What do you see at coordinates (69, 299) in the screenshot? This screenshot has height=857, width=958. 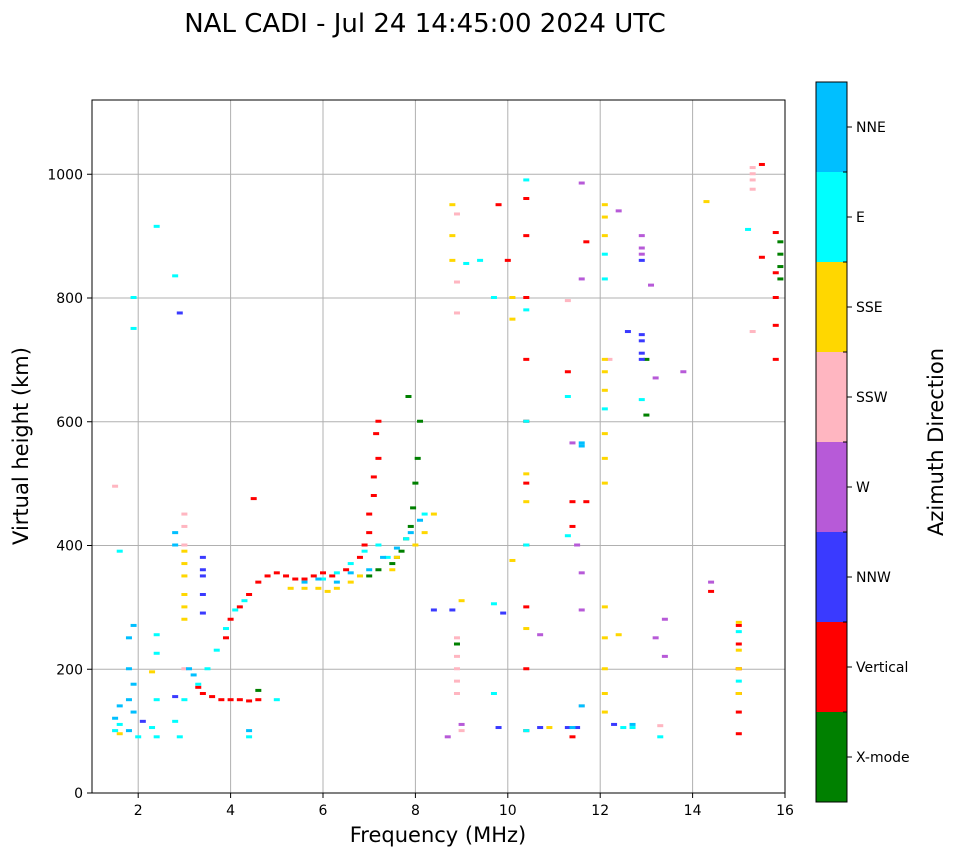 I see `y-tick-label: 800` at bounding box center [69, 299].